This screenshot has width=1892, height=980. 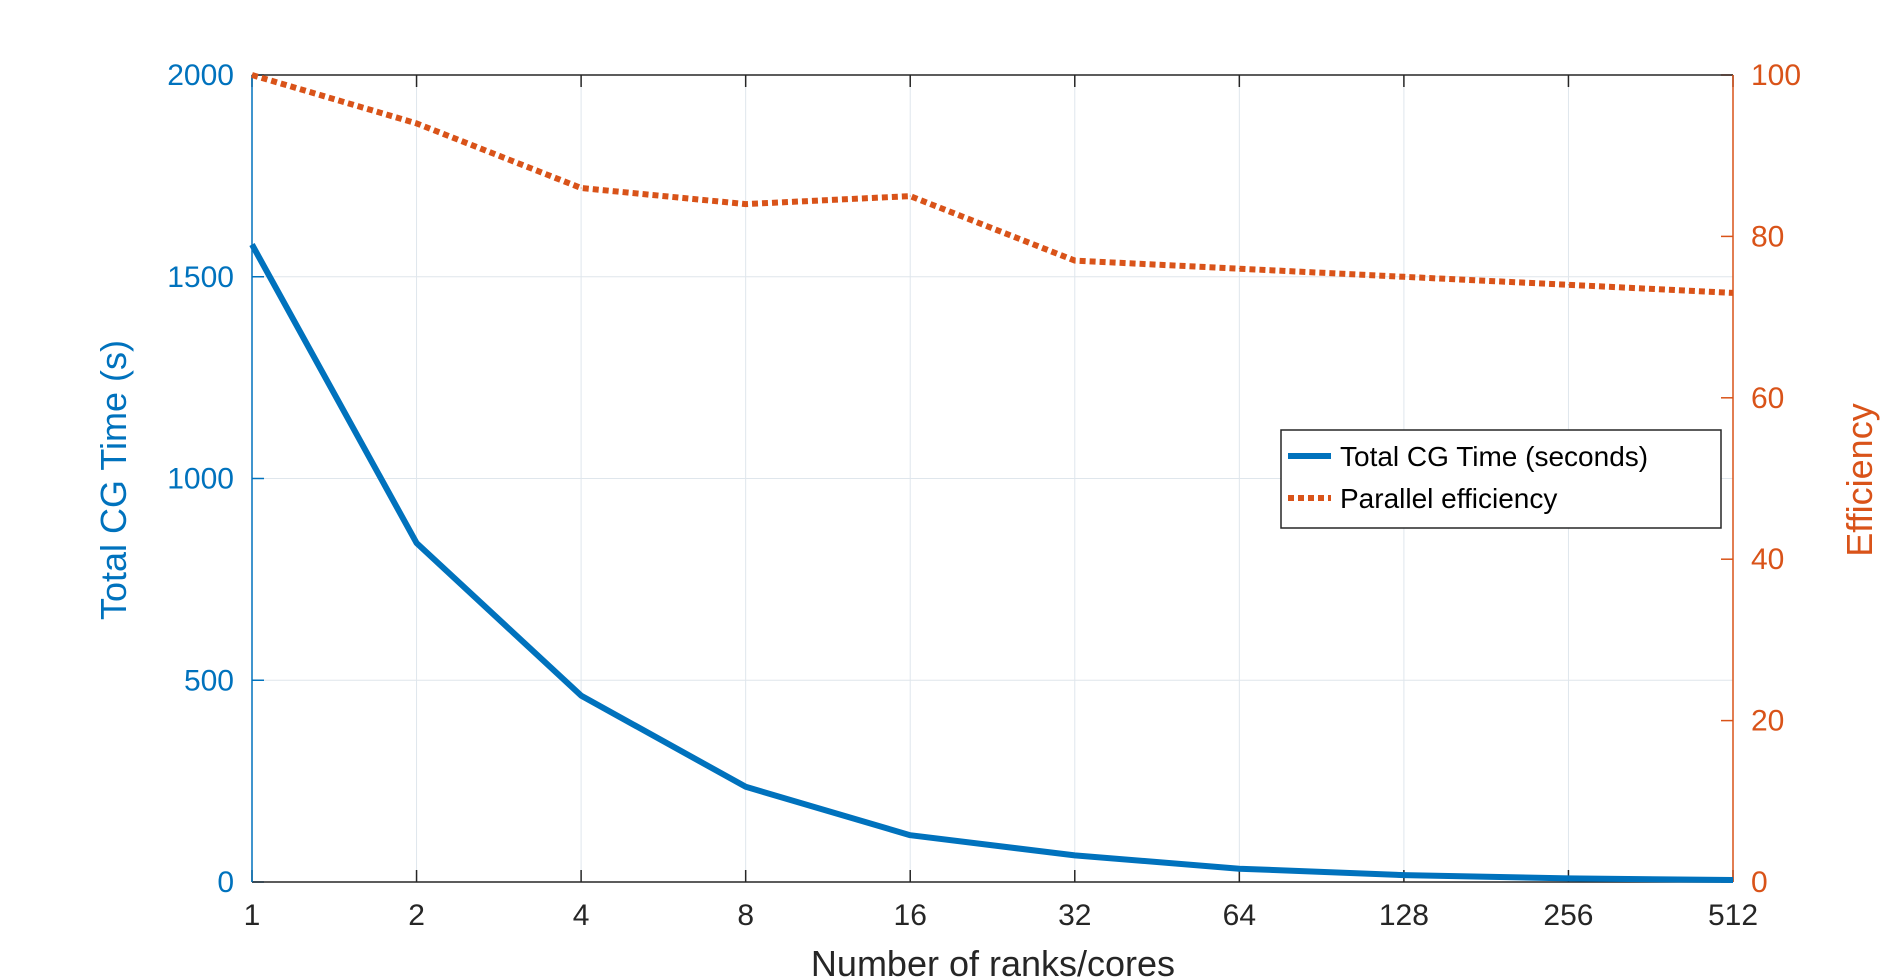 I want to click on right-tick-label: 80, so click(x=1767, y=236).